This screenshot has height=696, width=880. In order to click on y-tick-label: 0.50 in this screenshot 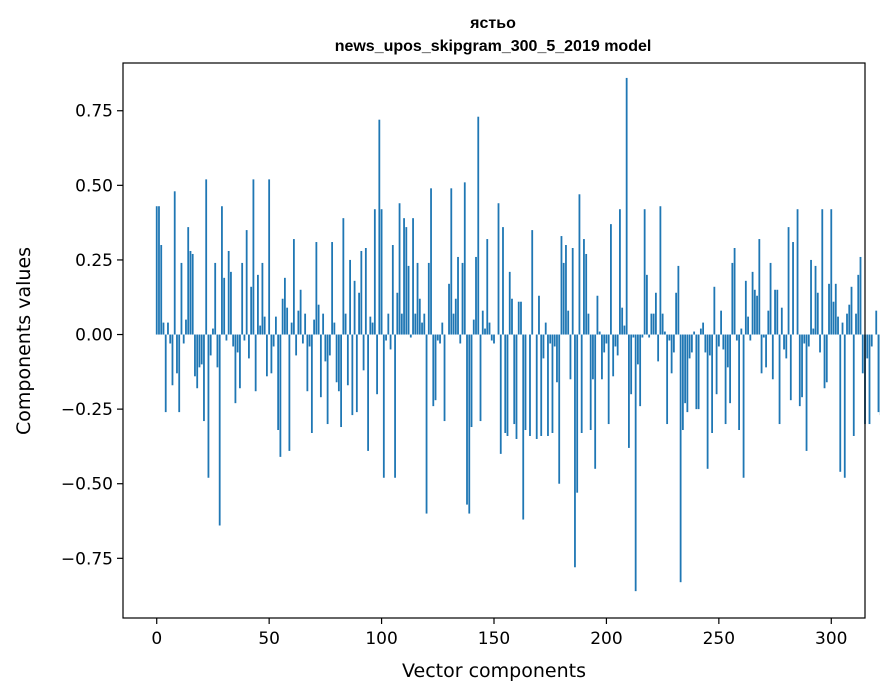, I will do `click(94, 186)`.